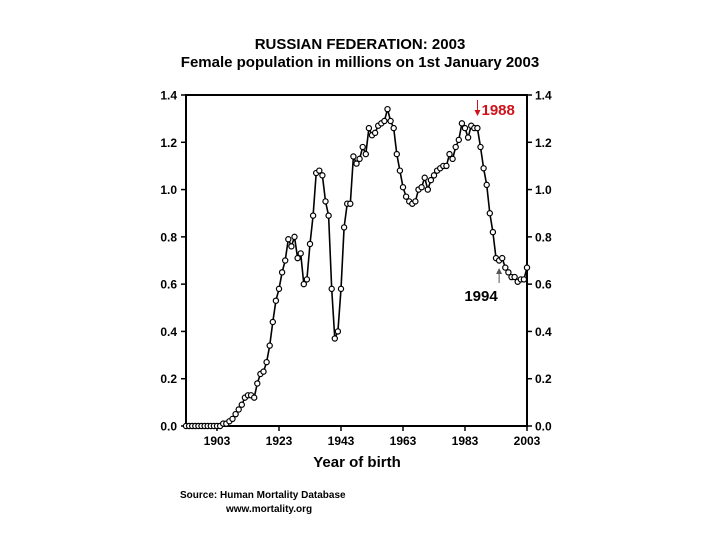 The image size is (720, 540). Describe the element at coordinates (168, 427) in the screenshot. I see `y-tick-label-left: 0.0` at that location.